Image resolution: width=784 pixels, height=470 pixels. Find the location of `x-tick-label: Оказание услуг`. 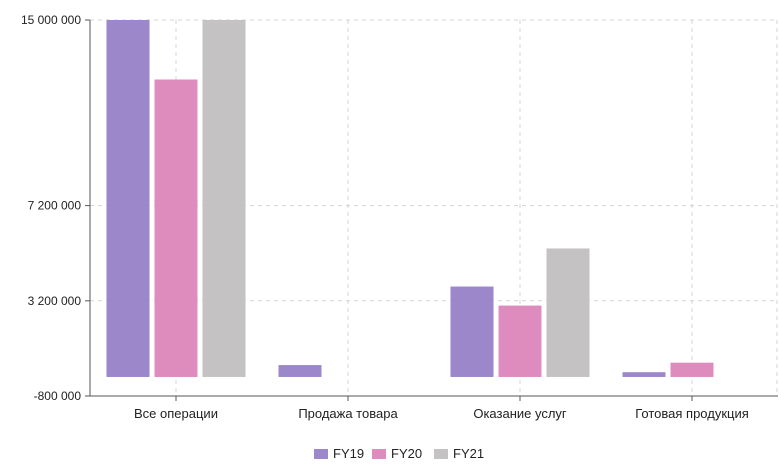

x-tick-label: Оказание услуг is located at coordinates (520, 413).